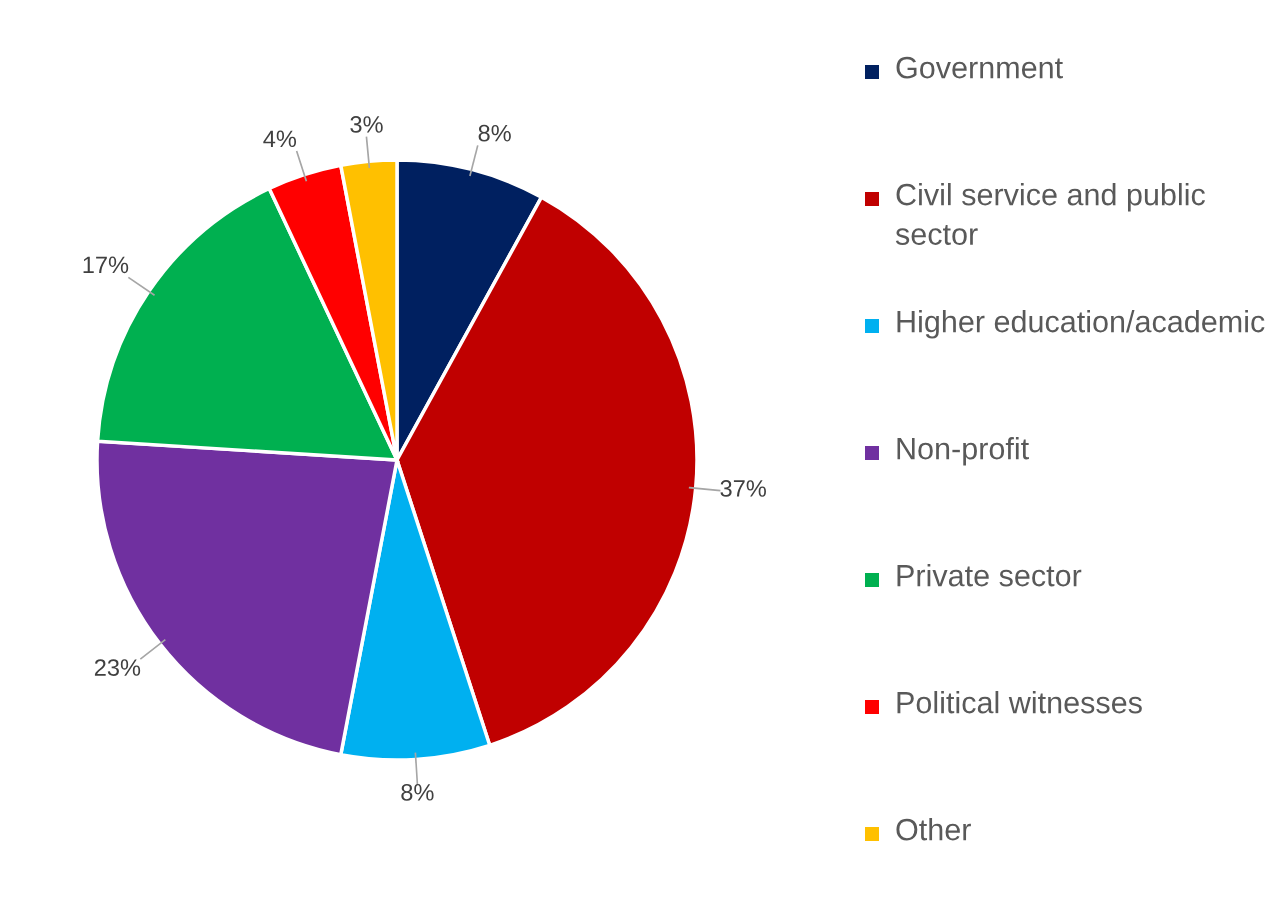 This screenshot has height=914, width=1279. Describe the element at coordinates (280, 139) in the screenshot. I see `data-label: 4%` at that location.